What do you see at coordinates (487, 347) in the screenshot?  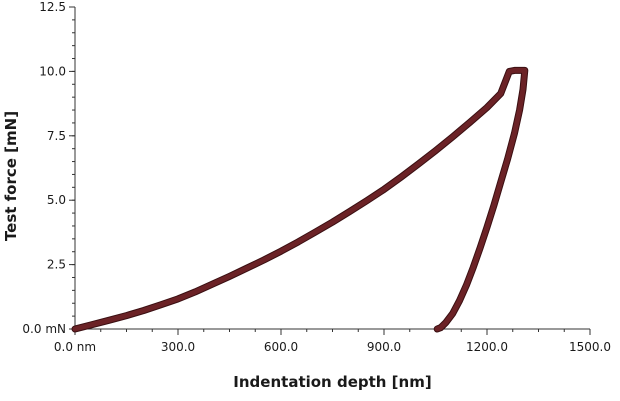 I see `x-tick-label: 1200.0` at bounding box center [487, 347].